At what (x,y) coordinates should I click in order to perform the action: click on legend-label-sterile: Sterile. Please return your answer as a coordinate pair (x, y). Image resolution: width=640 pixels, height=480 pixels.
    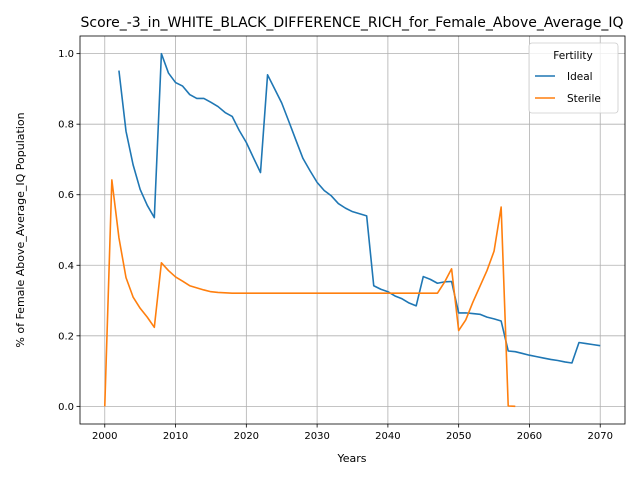
    Looking at the image, I should click on (584, 99).